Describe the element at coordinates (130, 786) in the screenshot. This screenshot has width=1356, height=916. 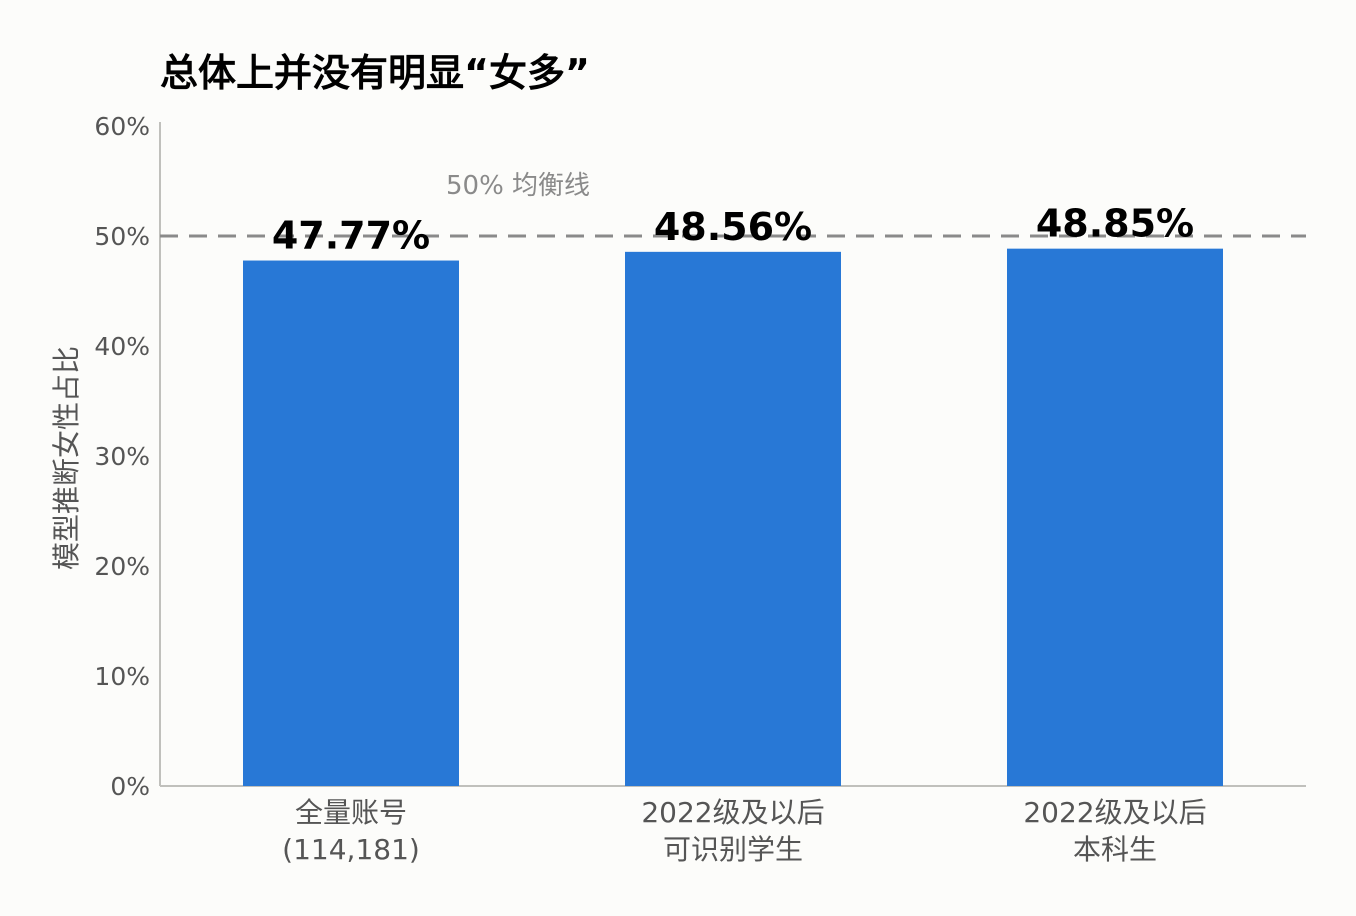
I see `y-tick-label: 0%` at that location.